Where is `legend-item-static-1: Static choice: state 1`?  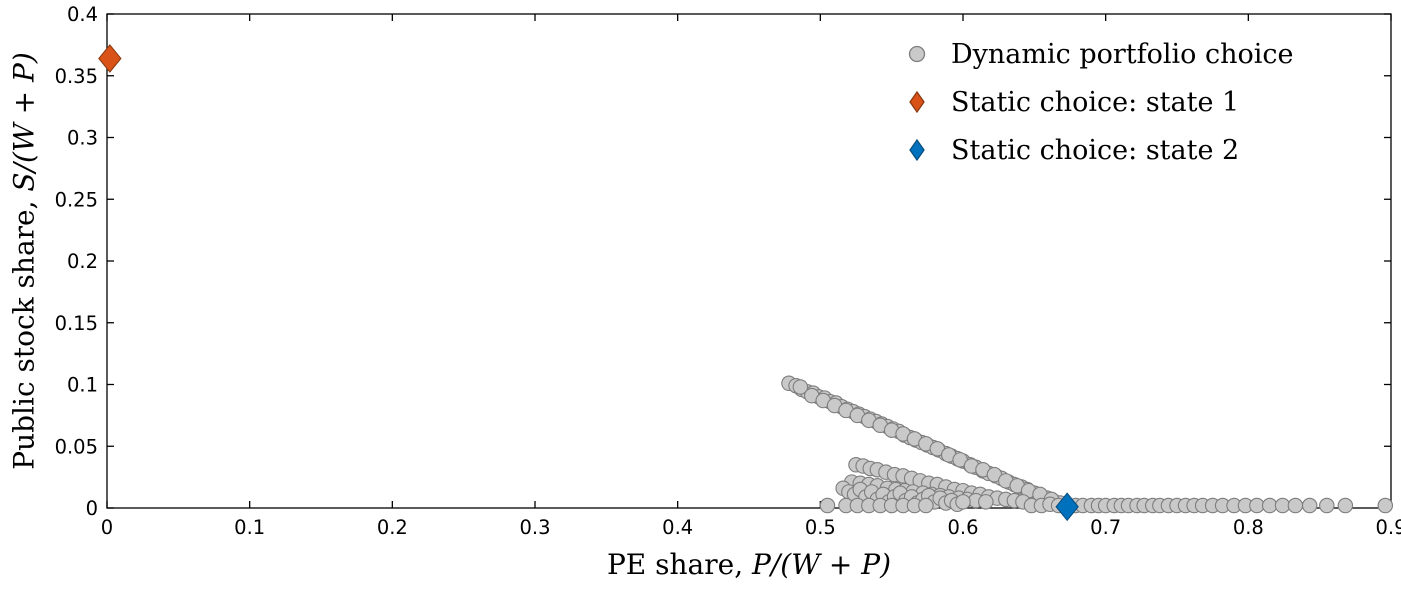 legend-item-static-1: Static choice: state 1 is located at coordinates (1095, 102).